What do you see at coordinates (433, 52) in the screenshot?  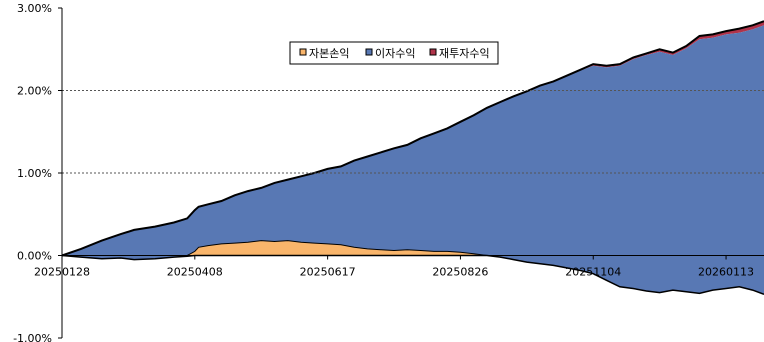 I see `legend-swatch-reinvest` at bounding box center [433, 52].